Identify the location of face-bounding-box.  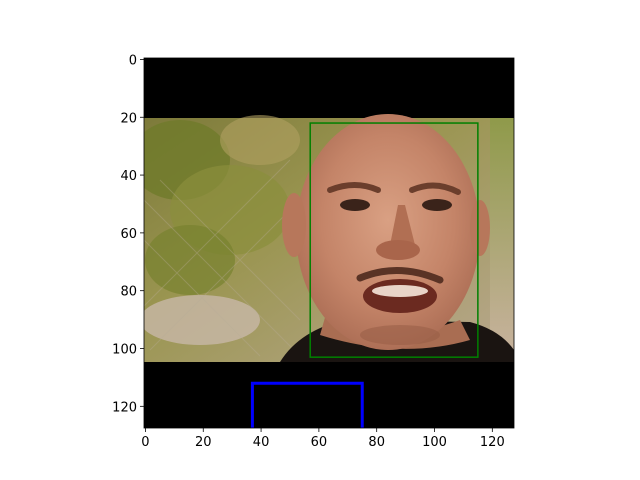
(394, 240).